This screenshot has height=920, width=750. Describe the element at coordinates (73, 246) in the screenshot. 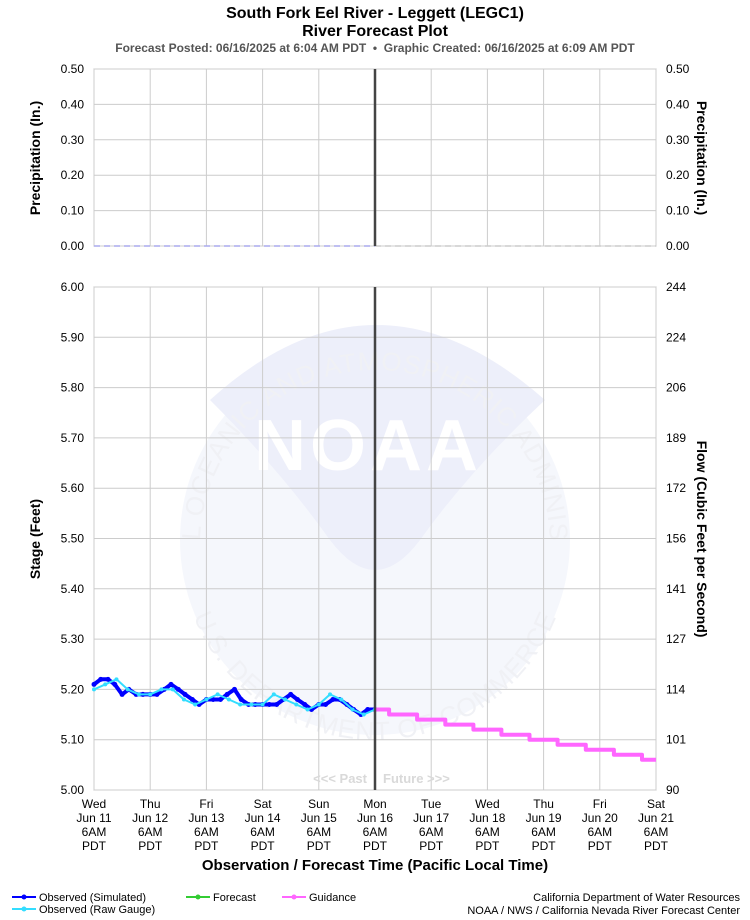

I see `precip-y-tick-label: 0.00` at that location.